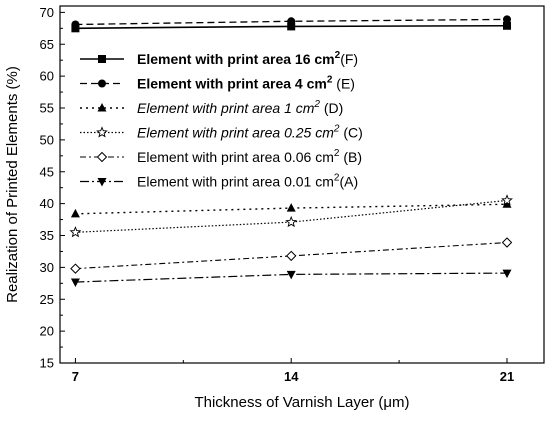 The image size is (550, 425). Describe the element at coordinates (240, 107) in the screenshot. I see `legend-label: Element with print area 1 cm2 (D)` at that location.